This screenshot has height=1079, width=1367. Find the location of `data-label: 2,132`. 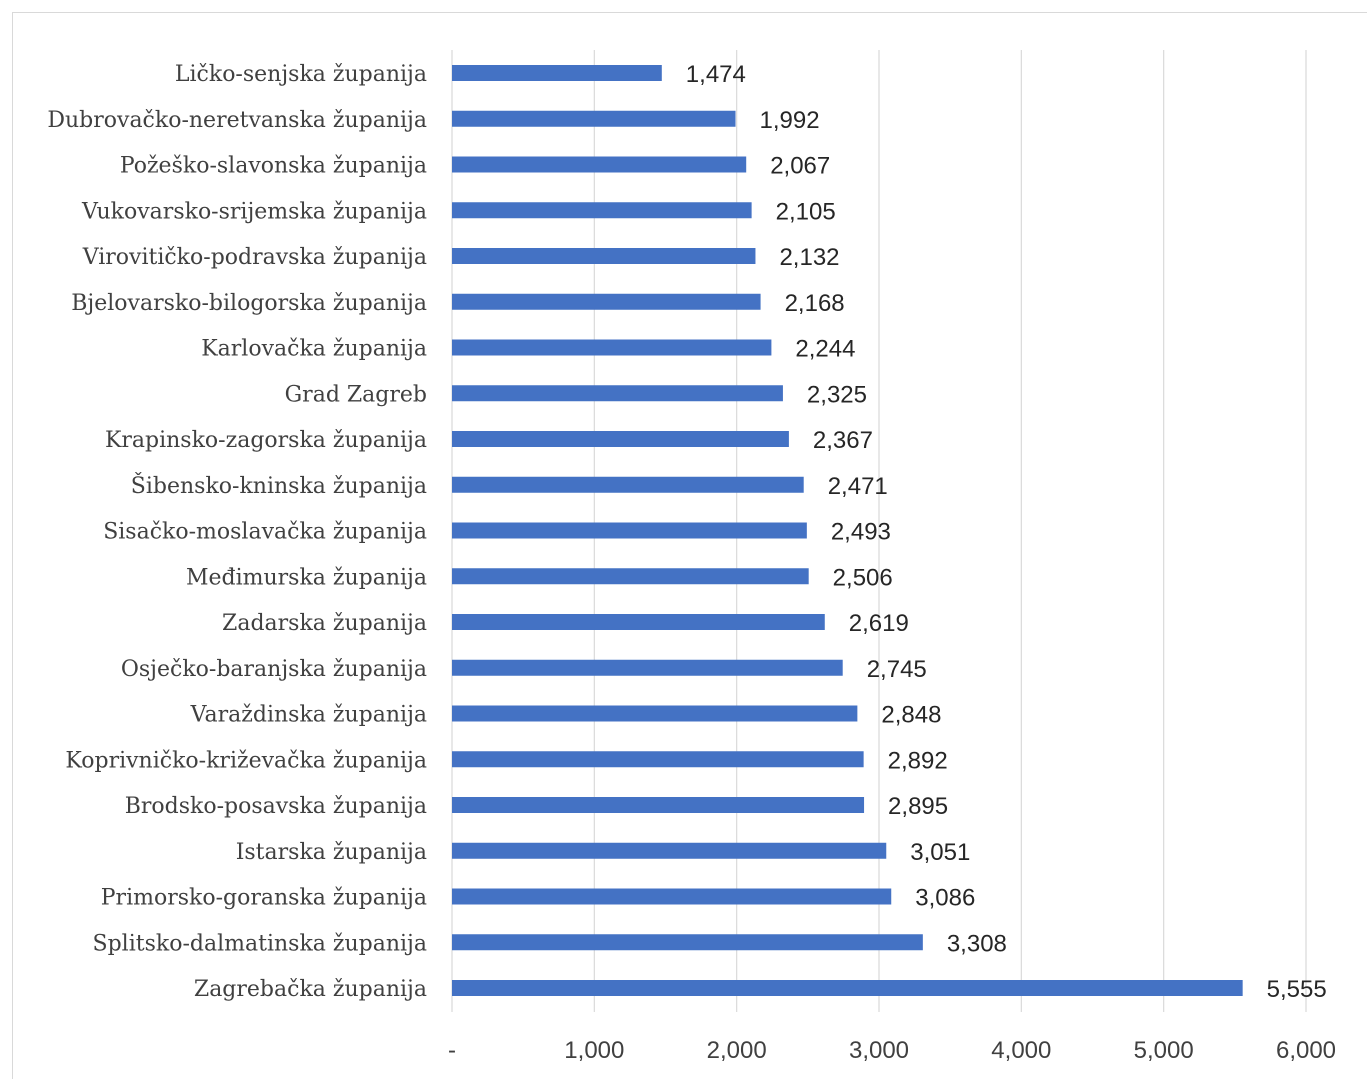

data-label: 2,132 is located at coordinates (809, 257).